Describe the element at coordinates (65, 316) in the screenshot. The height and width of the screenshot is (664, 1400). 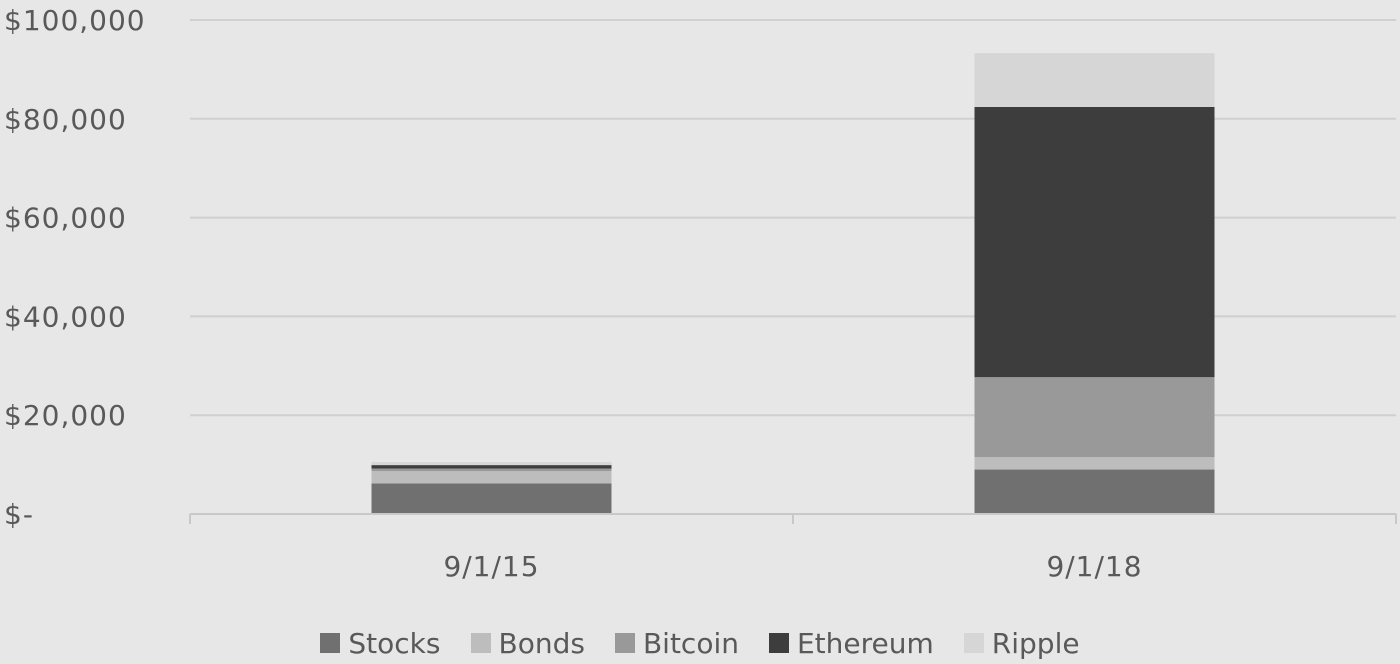
I see `y-tick-label: $40,000` at that location.